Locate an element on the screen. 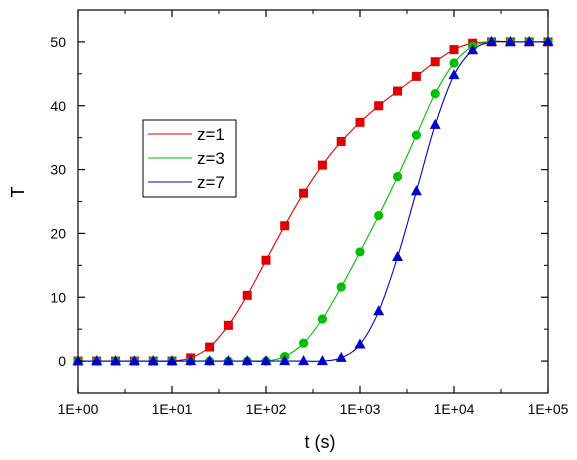 The height and width of the screenshot is (460, 577). y-tick-label: 40 is located at coordinates (58, 106).